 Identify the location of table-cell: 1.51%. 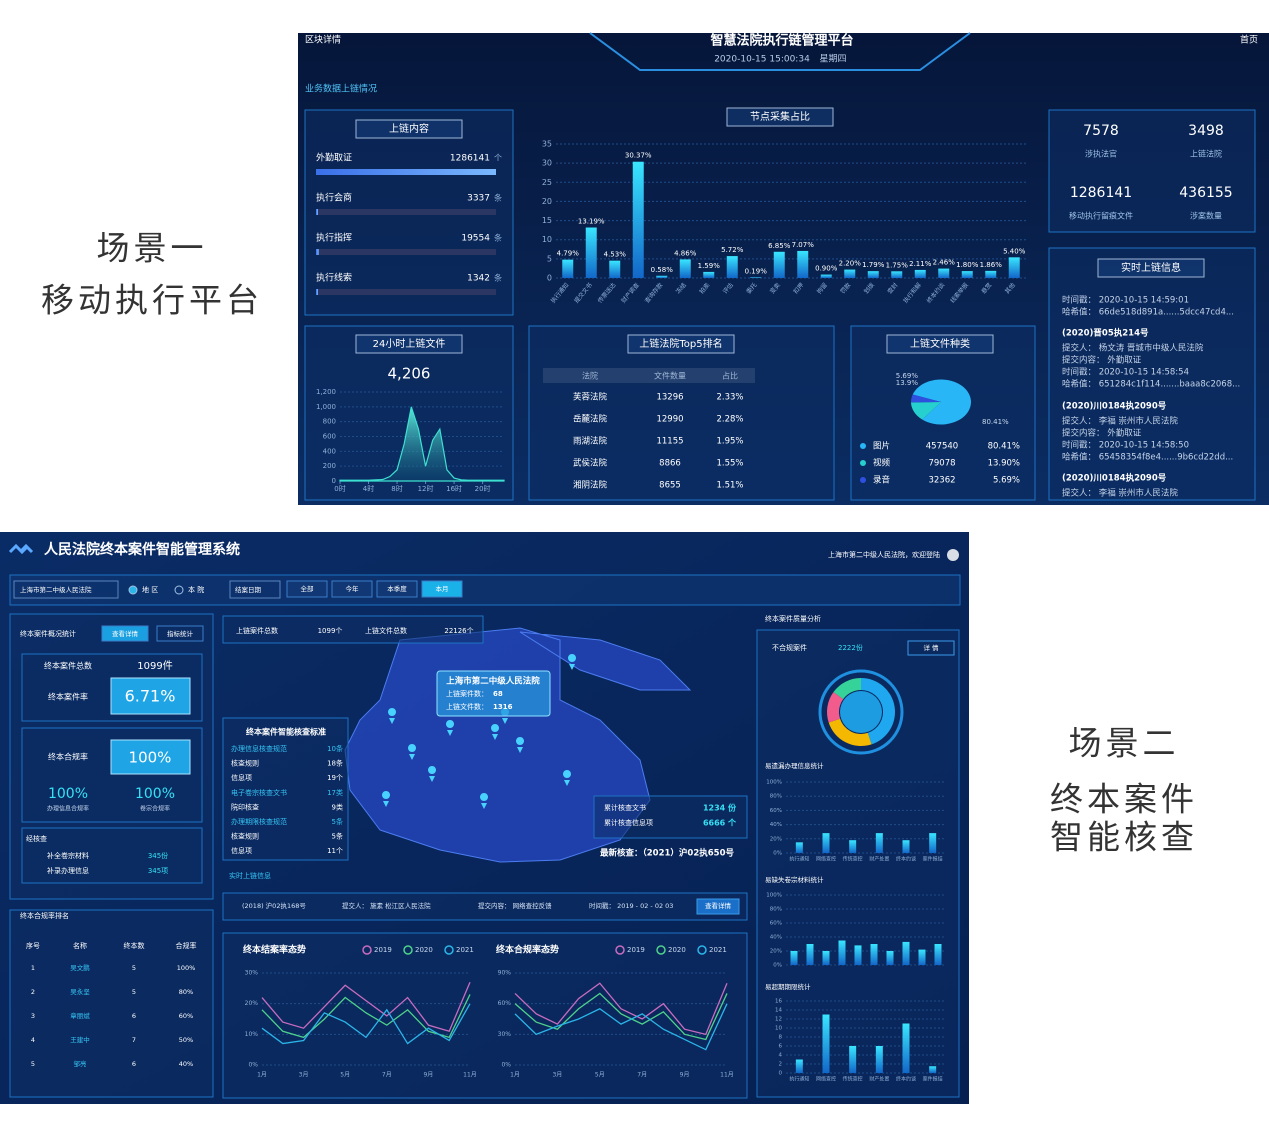
(729, 486).